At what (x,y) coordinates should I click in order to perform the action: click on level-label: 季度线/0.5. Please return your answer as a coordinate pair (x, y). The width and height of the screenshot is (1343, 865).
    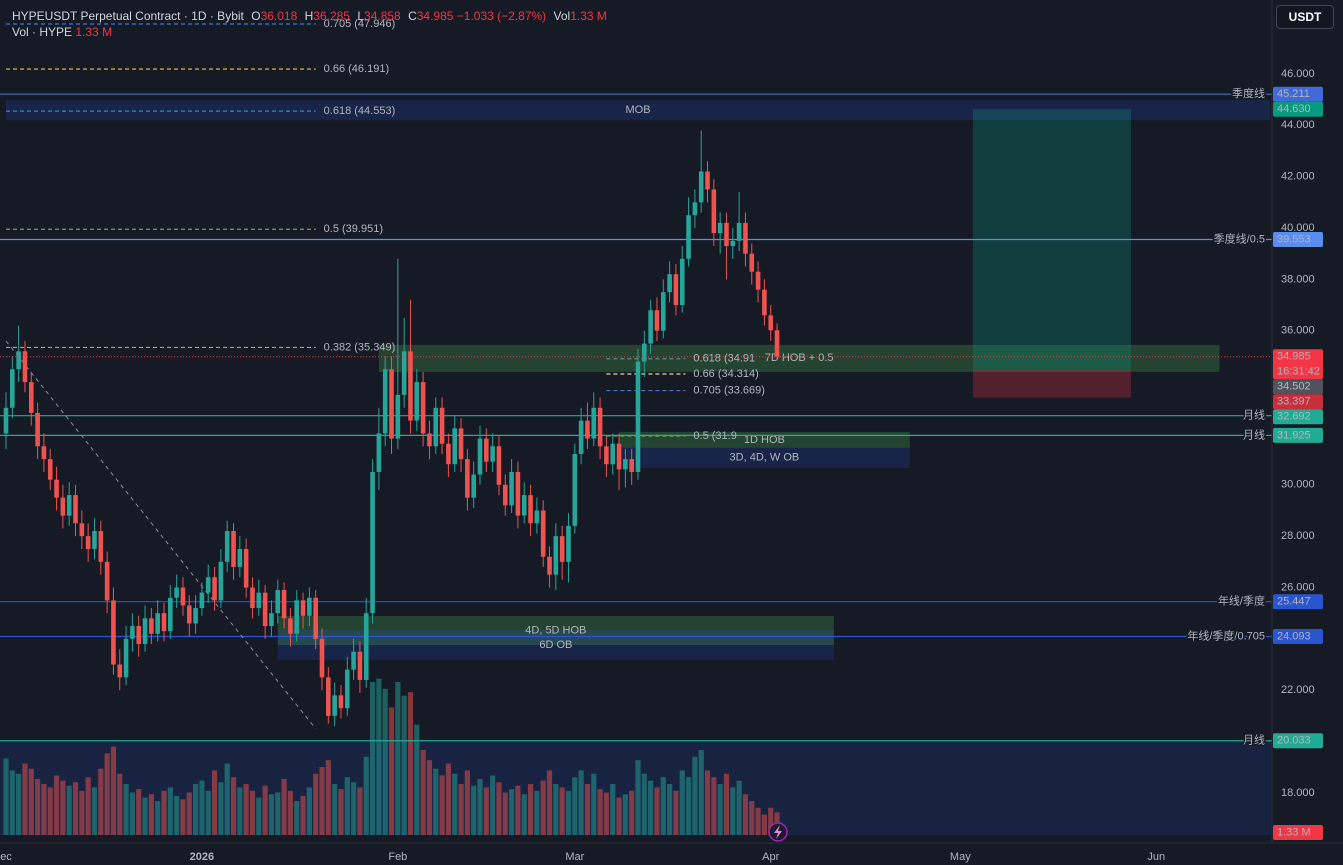
    Looking at the image, I should click on (1239, 238).